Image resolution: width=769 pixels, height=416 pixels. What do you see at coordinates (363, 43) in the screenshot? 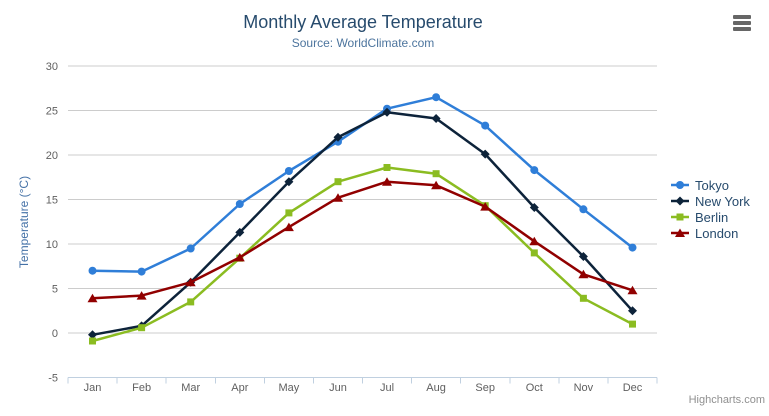
I see `chart-subtitle: Source: WorldClimate.com` at bounding box center [363, 43].